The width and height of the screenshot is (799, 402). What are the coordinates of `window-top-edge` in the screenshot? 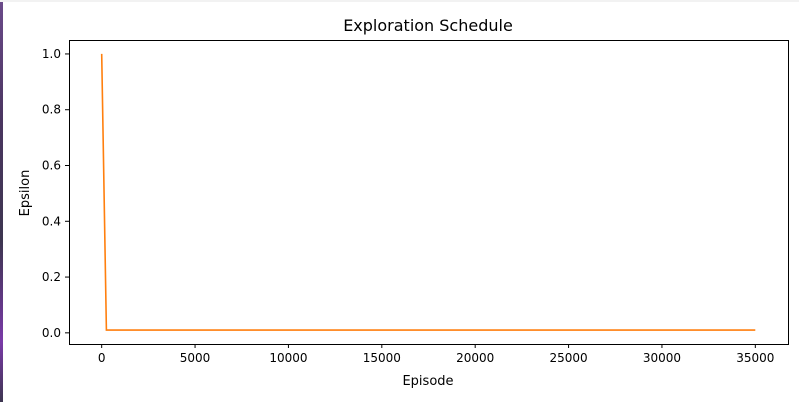 It's located at (399, 1).